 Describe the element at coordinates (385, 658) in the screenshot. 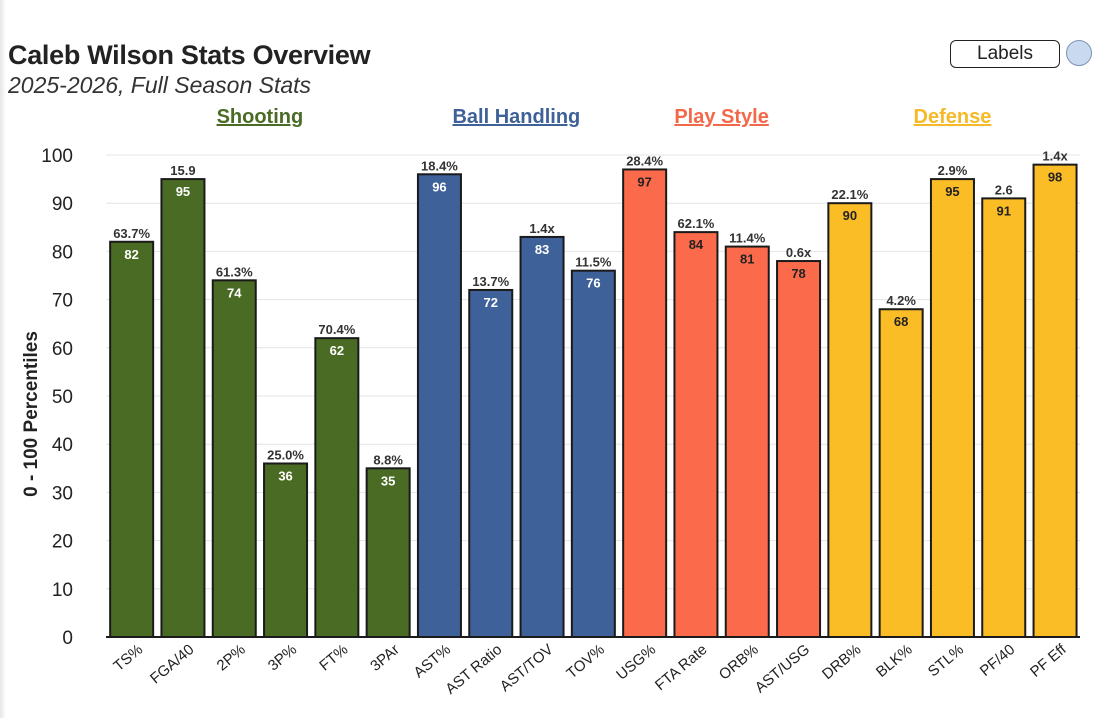

I see `x-tick-label: 3PAr` at that location.